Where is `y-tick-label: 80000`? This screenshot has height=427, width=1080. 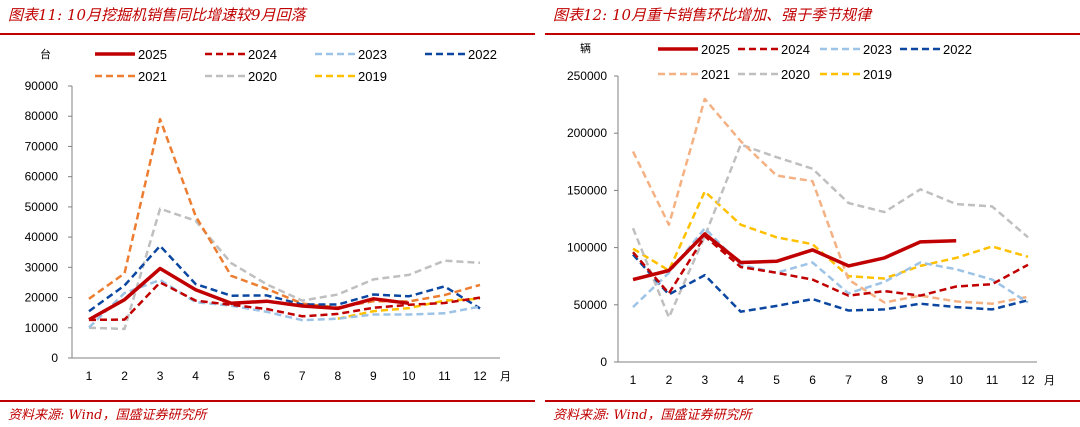
y-tick-label: 80000 is located at coordinates (42, 116).